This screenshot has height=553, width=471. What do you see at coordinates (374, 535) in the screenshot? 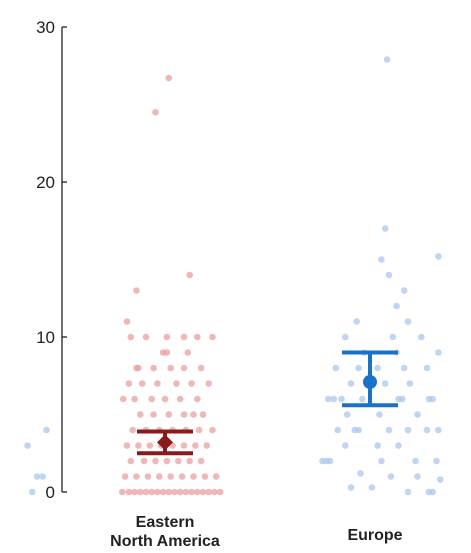
I see `category-label: Europe` at bounding box center [374, 535].